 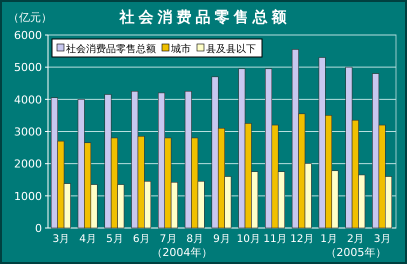 What do you see at coordinates (180, 49) in the screenshot?
I see `legend-label: 城市` at bounding box center [180, 49].